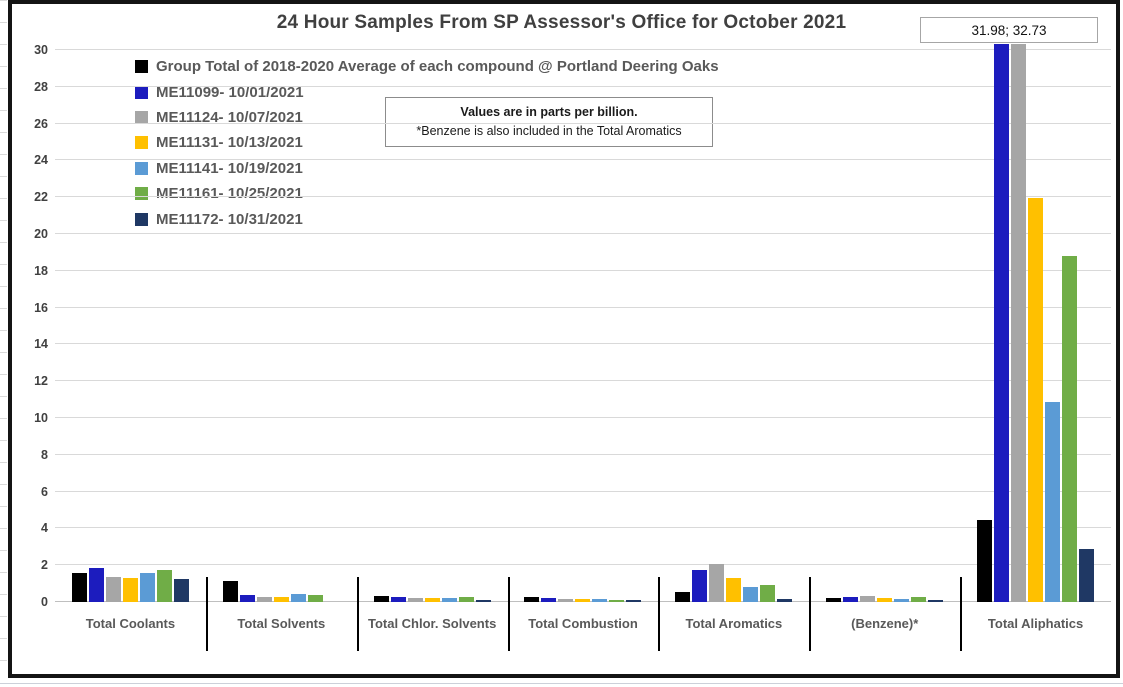 The width and height of the screenshot is (1123, 687). Describe the element at coordinates (229, 143) in the screenshot. I see `legend-item-label: ME11131- 10/13/2021` at that location.